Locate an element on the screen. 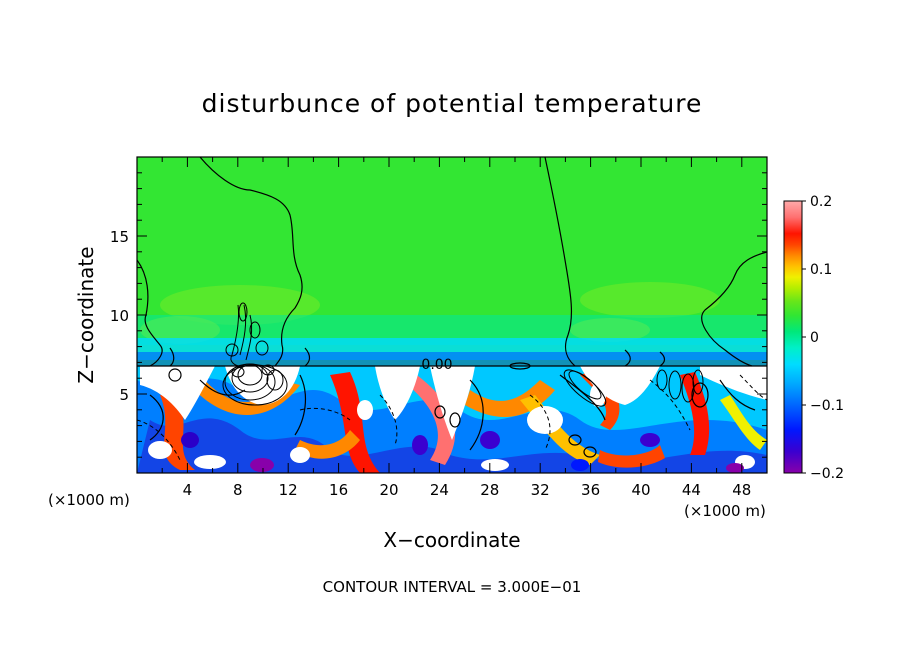 This screenshot has width=904, height=654. x-tick-label: 4 is located at coordinates (188, 490).